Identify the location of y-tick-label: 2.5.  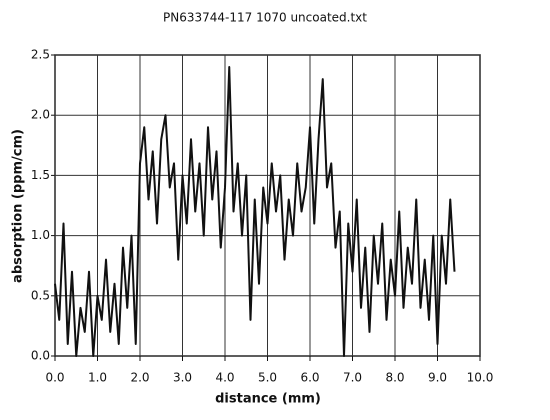
(40, 55).